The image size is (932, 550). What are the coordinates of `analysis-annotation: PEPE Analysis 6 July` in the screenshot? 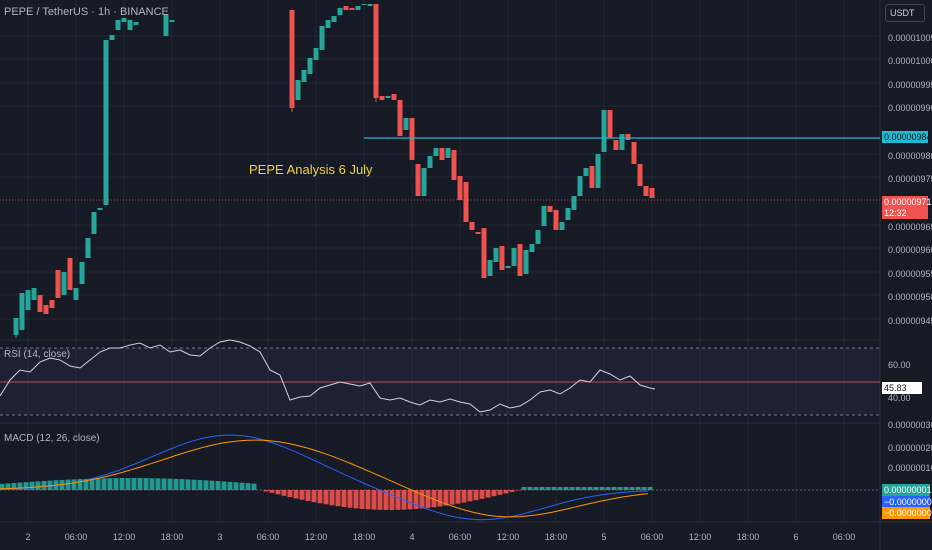 It's located at (311, 169).